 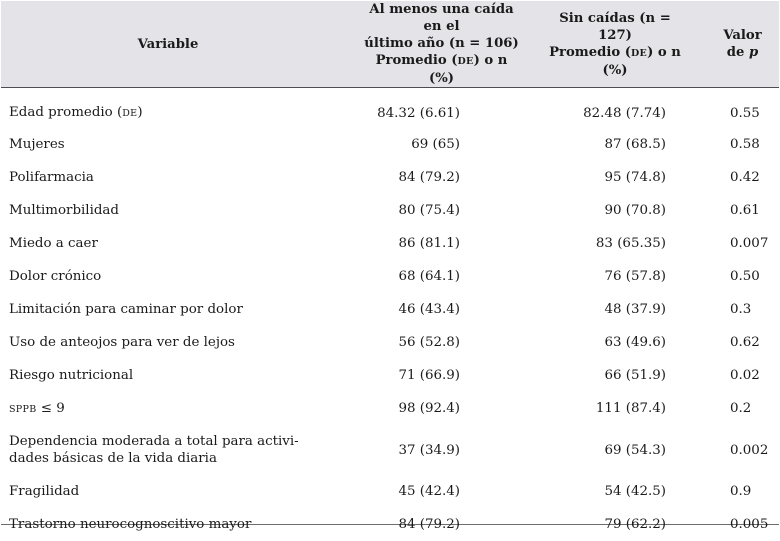 I want to click on cell-p-value: 0.3, so click(x=736, y=309).